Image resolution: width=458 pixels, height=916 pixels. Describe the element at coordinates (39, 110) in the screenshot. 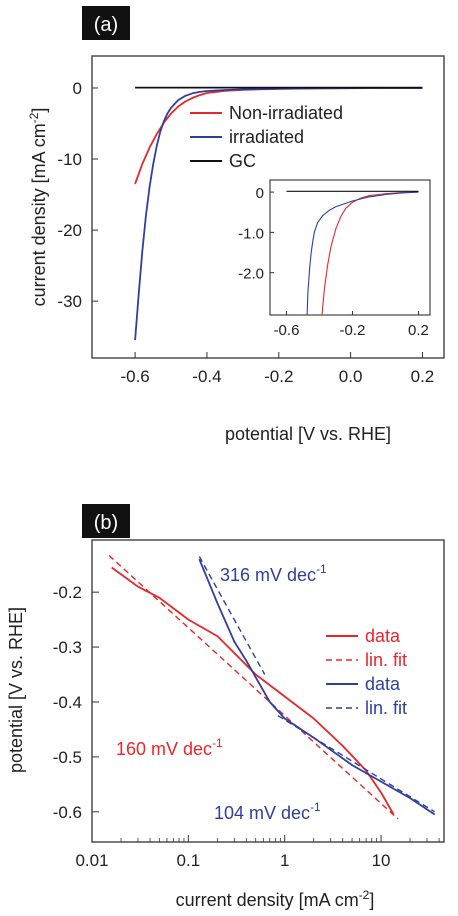

I see `panel-a-ylabel-close: ]` at that location.